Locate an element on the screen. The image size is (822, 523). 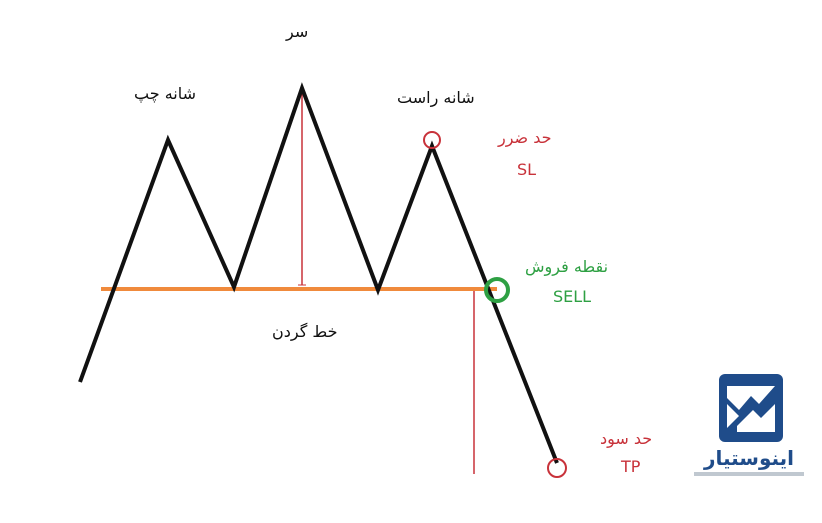
stop-loss-abbr: SL is located at coordinates (527, 169).